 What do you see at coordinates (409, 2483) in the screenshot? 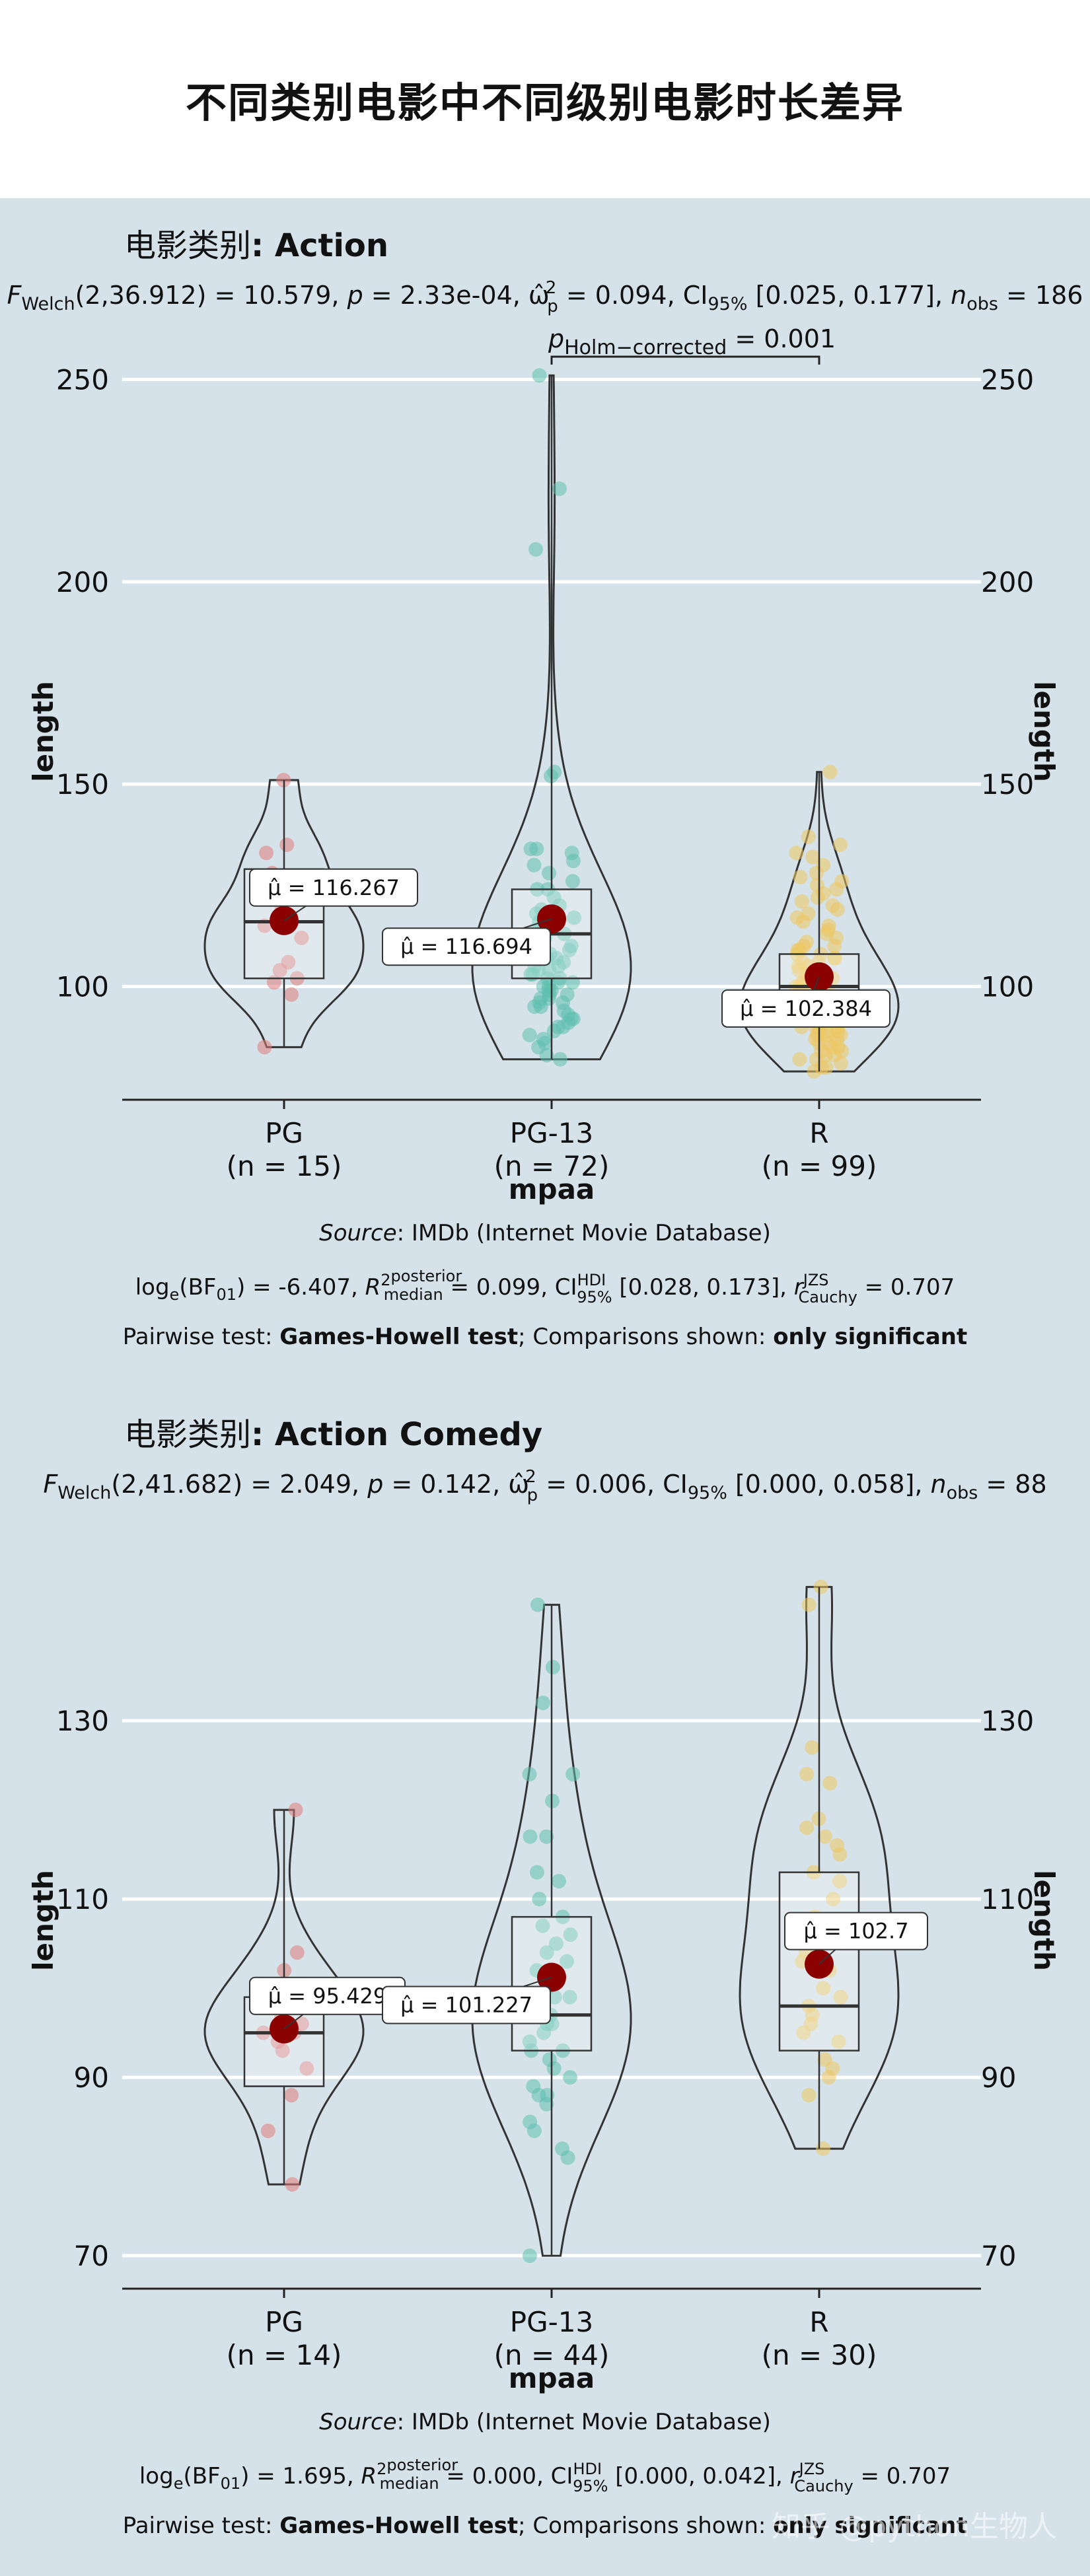
I see `r2-median: median` at bounding box center [409, 2483].